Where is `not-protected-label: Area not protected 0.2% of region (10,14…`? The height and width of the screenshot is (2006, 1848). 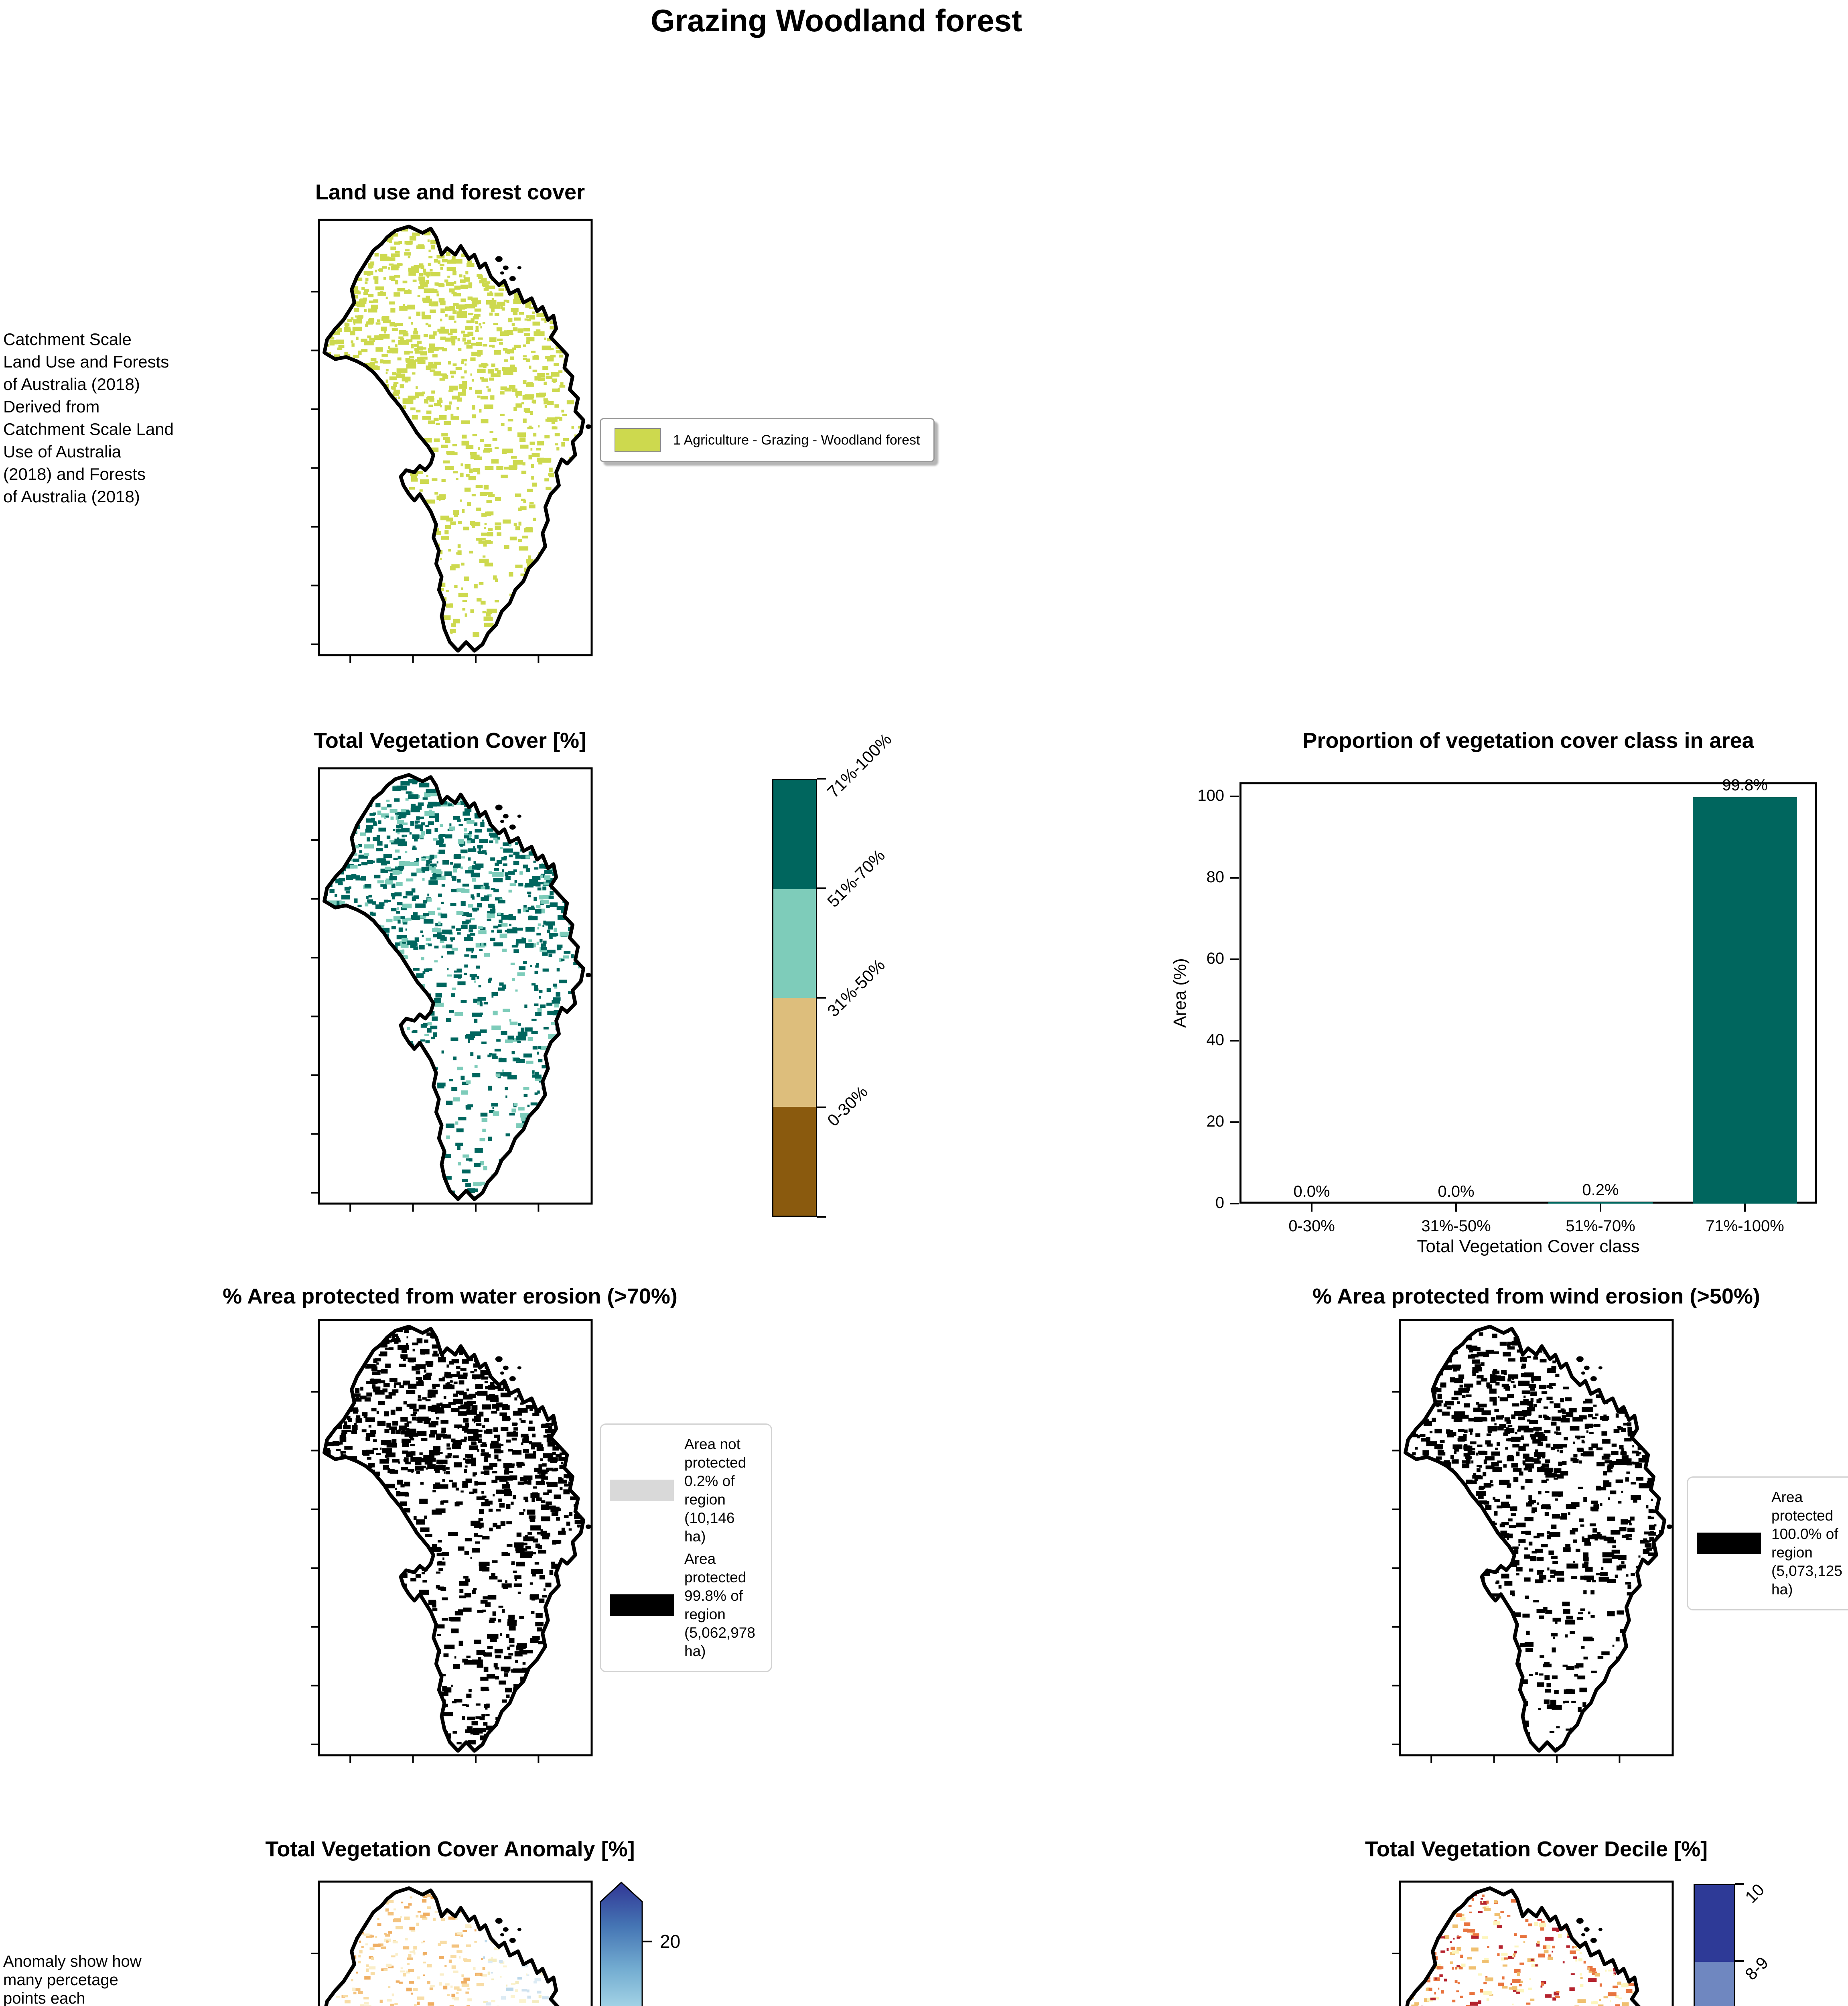 not-protected-label: Area not protected 0.2% of region (10,14… is located at coordinates (715, 1490).